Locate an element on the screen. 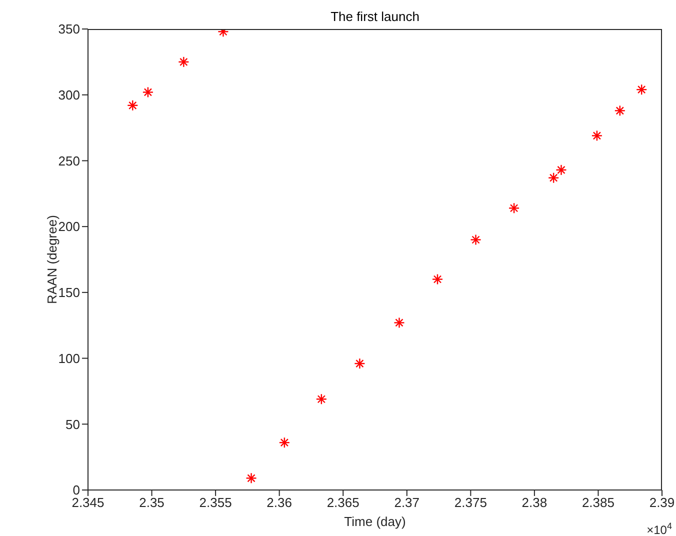 Image resolution: width=676 pixels, height=536 pixels. x-tick-label: 2.37 is located at coordinates (407, 502).